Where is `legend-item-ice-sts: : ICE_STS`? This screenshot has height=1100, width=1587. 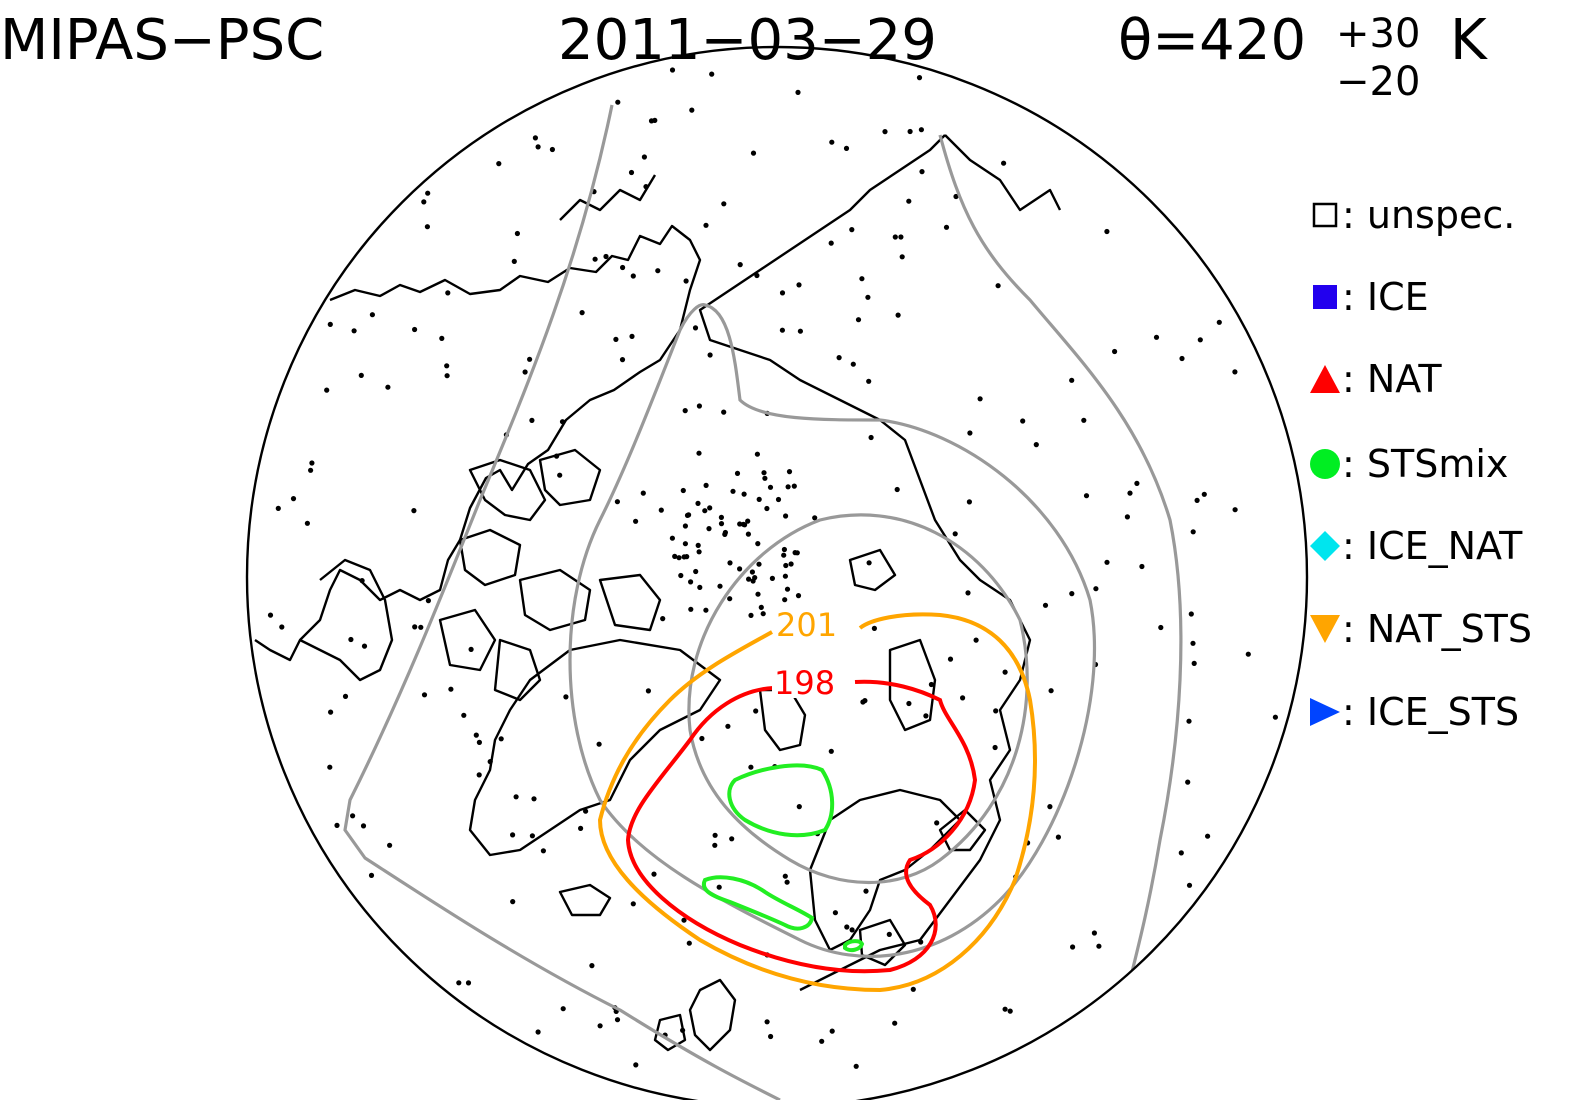
legend-item-ice-sts: : ICE_STS is located at coordinates (1413, 712).